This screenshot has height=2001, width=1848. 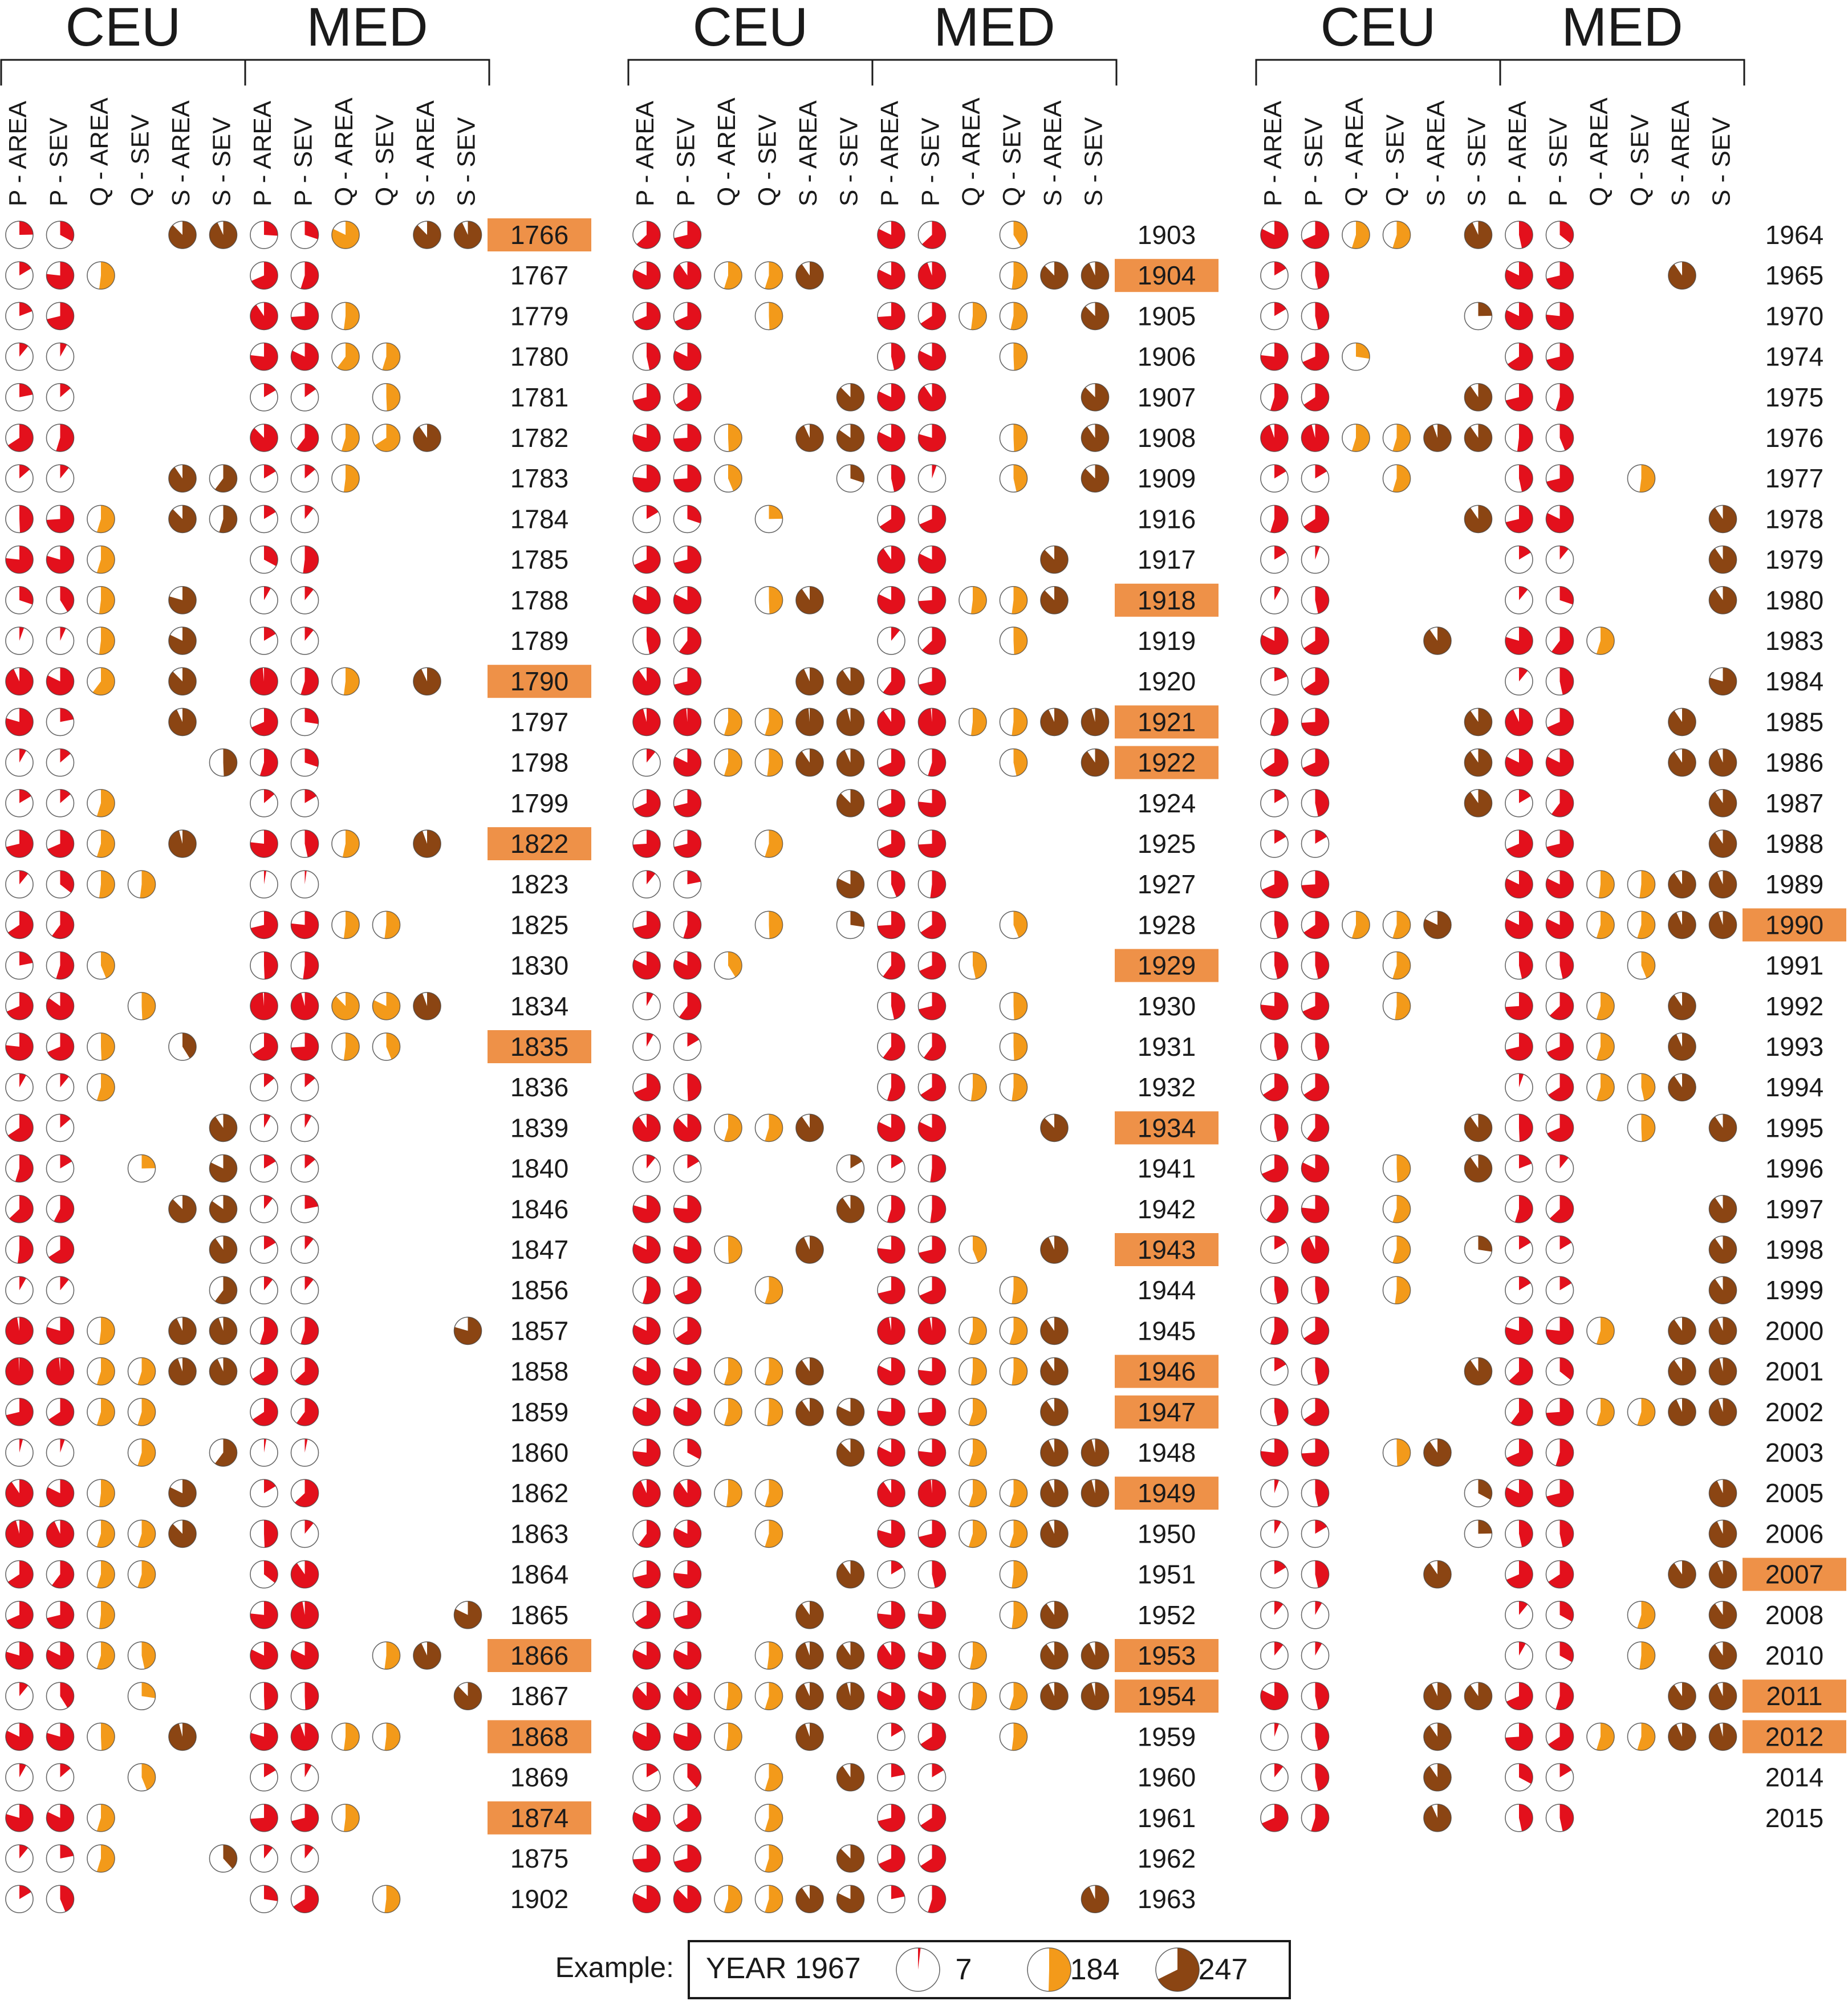 What do you see at coordinates (1542, 560) in the screenshot?
I see `row-1979: 1979` at bounding box center [1542, 560].